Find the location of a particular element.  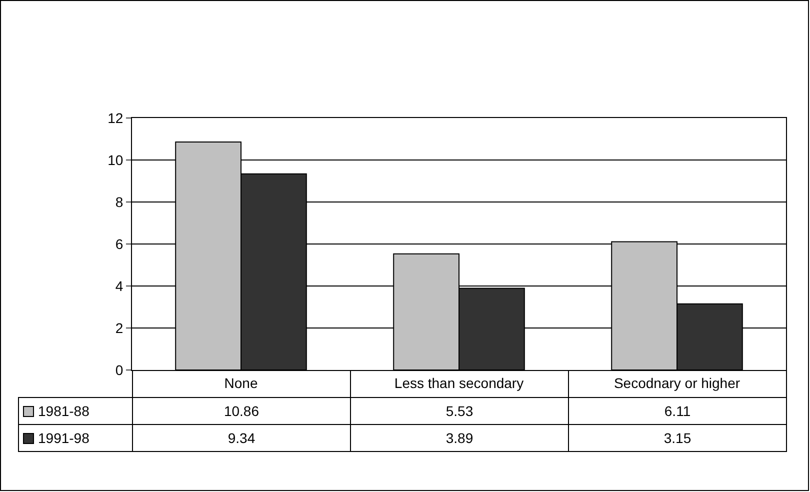

y-tick-label: 6 is located at coordinates (119, 244).